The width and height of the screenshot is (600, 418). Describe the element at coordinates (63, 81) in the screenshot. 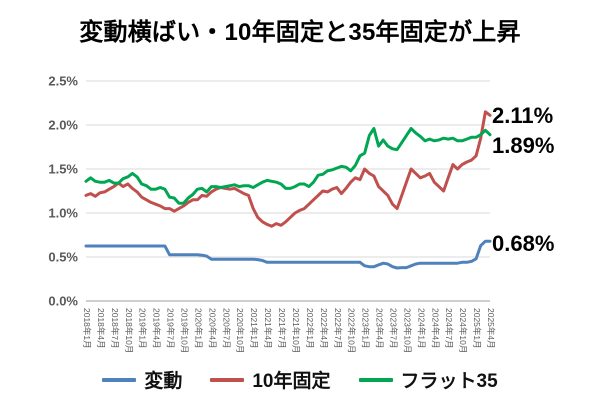

I see `y-axis-label: 2.5%` at that location.